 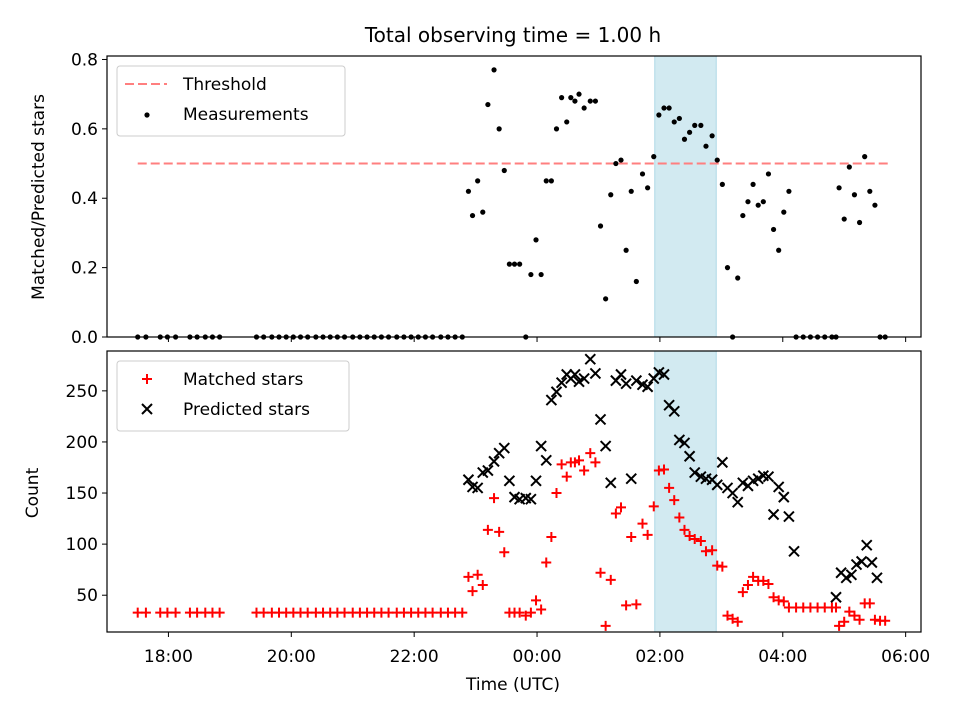 I want to click on bottom-legend, so click(x=233, y=396).